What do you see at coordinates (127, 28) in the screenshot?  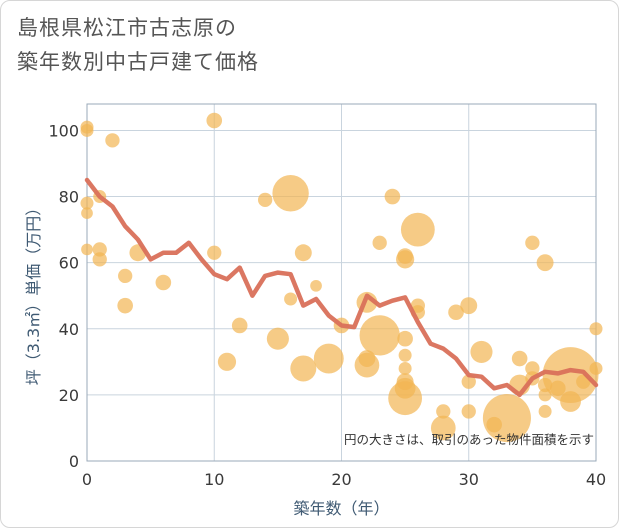 I see `chart-title-line-1: 島根県松江市古志原の` at bounding box center [127, 28].